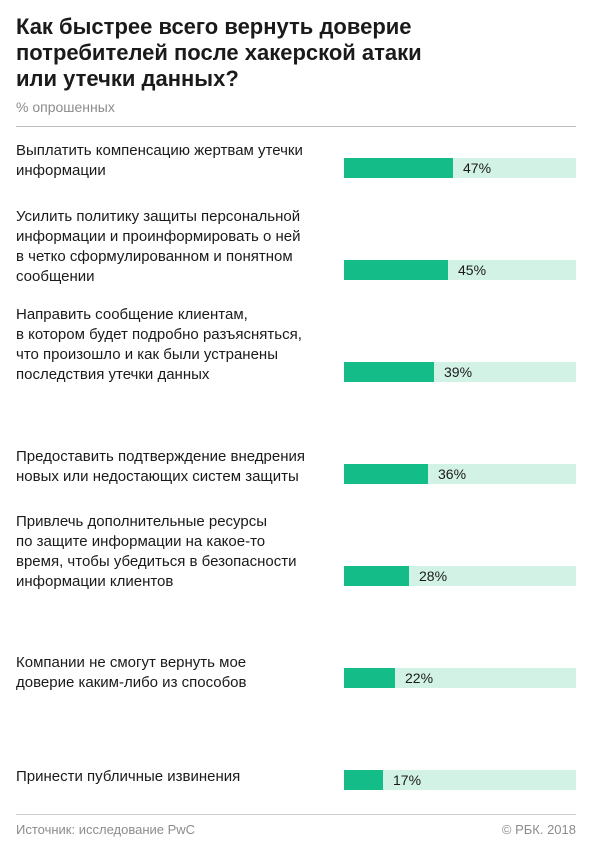 The height and width of the screenshot is (850, 590). I want to click on bar-value-label: 39%, so click(458, 372).